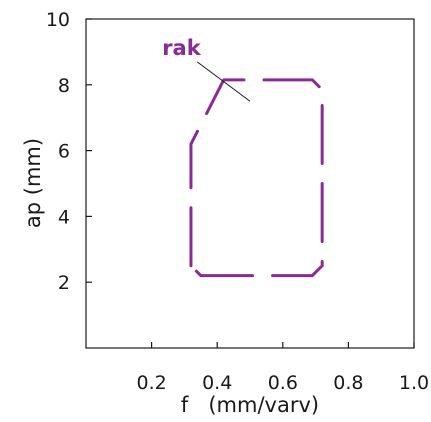 The width and height of the screenshot is (431, 422). I want to click on x-tick-label: 0.6, so click(283, 383).